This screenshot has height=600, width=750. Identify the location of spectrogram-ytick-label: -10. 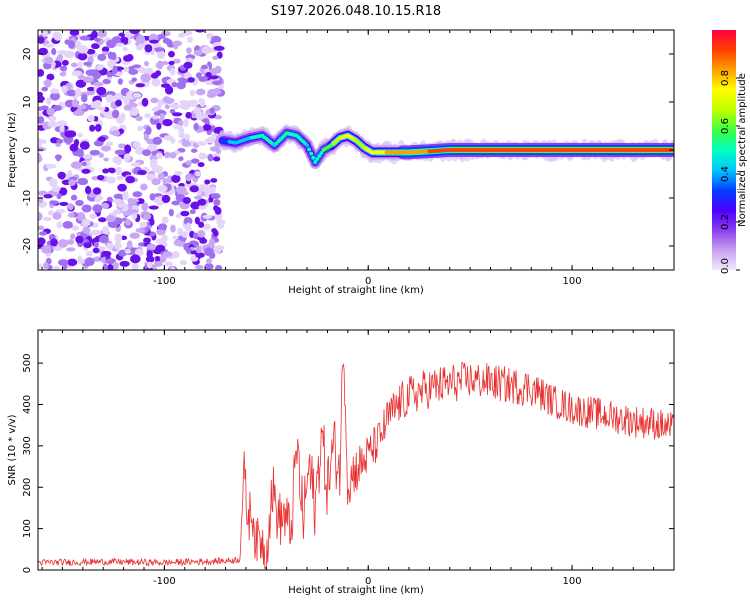
(27, 198).